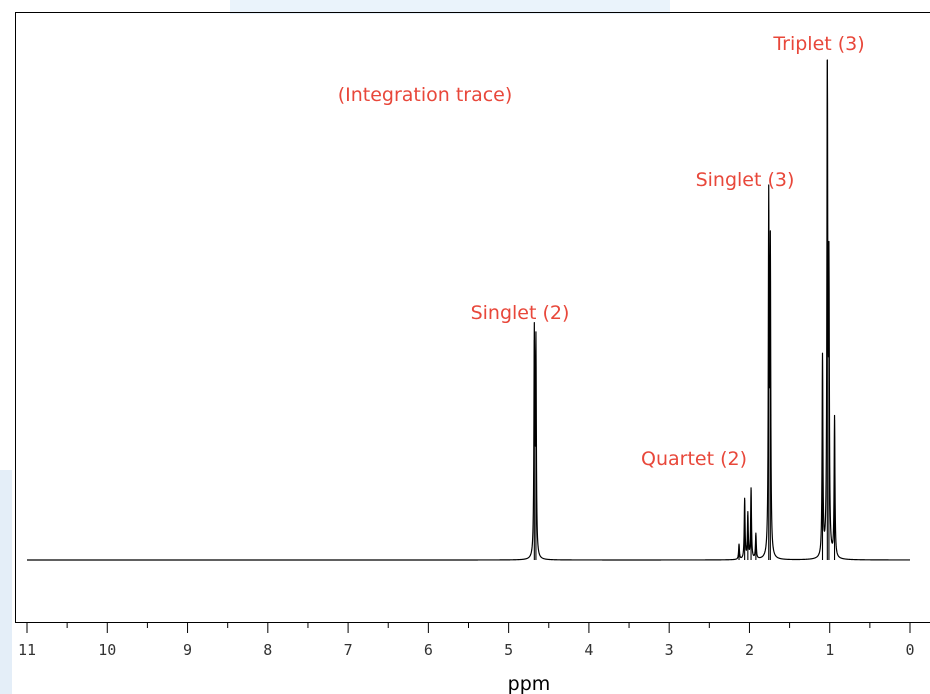 The height and width of the screenshot is (694, 930). I want to click on x-tick-label: 7, so click(348, 650).